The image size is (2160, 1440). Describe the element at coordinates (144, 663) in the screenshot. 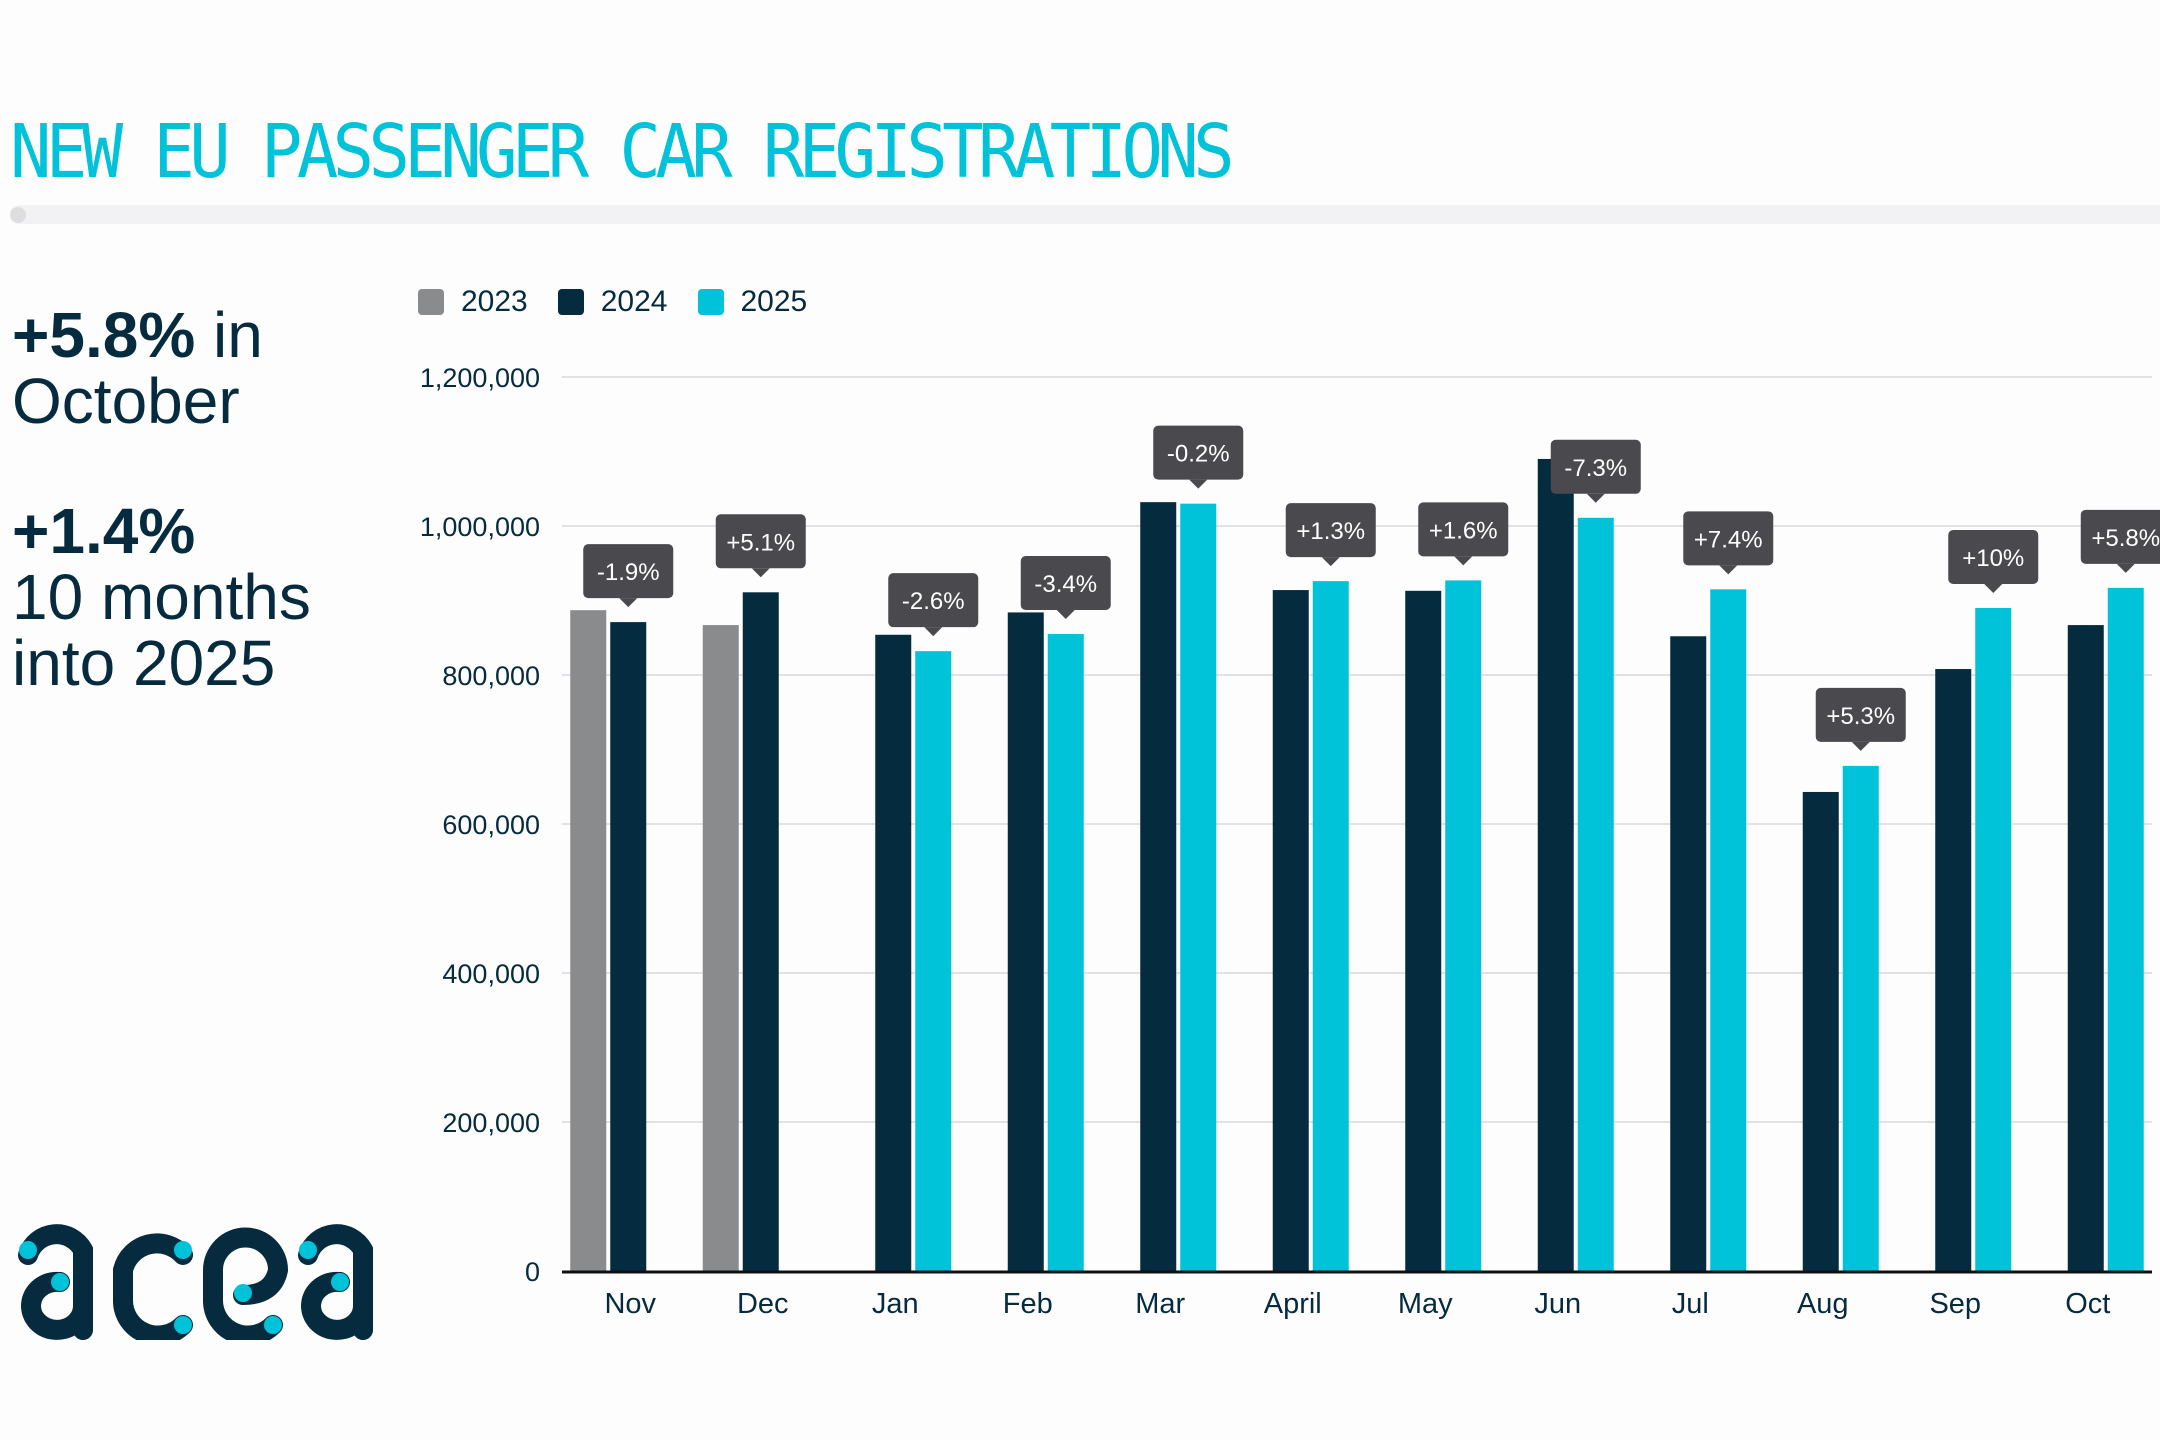

I see `kpi-ytd-text3: into 2025` at that location.